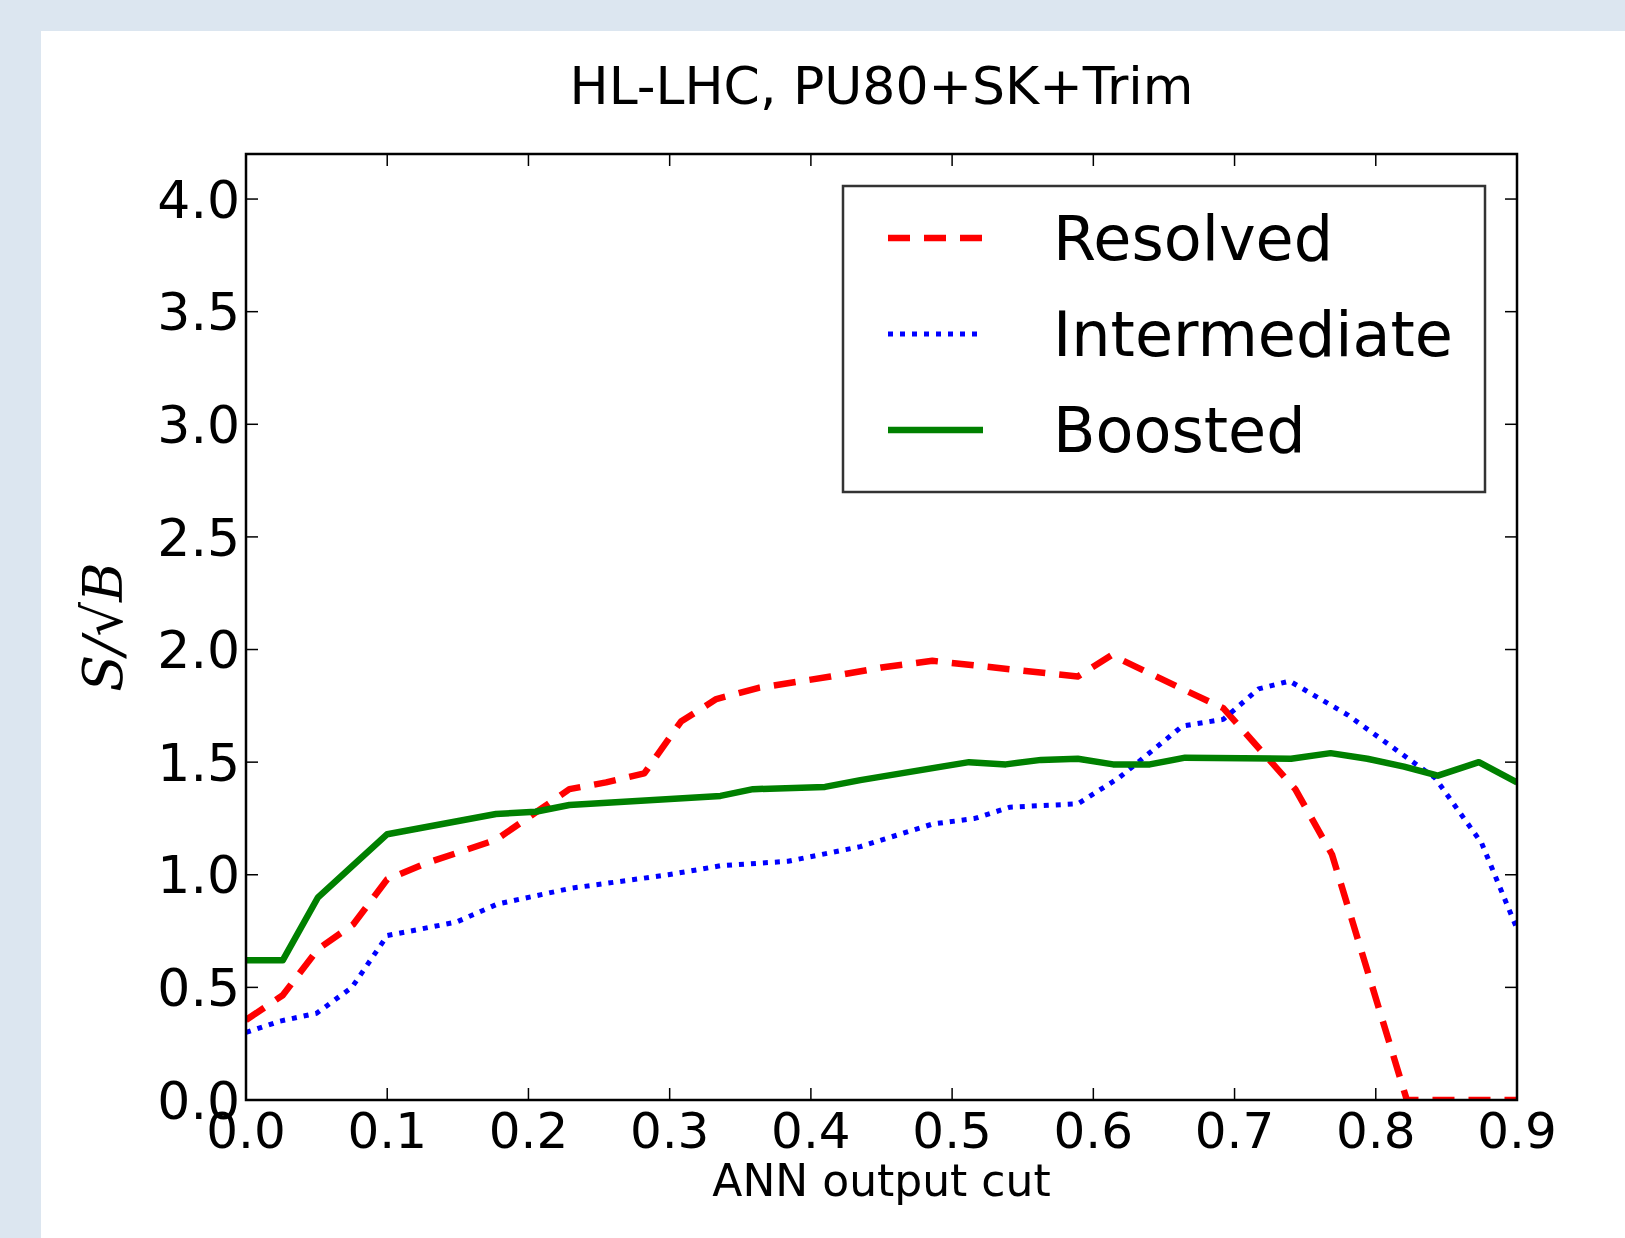 The image size is (1625, 1238). What do you see at coordinates (198, 199) in the screenshot?
I see `y-tick-label: 4.0` at bounding box center [198, 199].